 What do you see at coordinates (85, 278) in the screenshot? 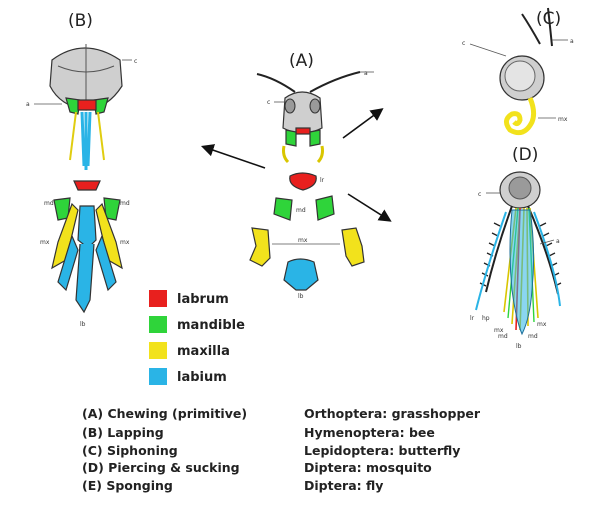
I see `glossa-b` at bounding box center [85, 278].